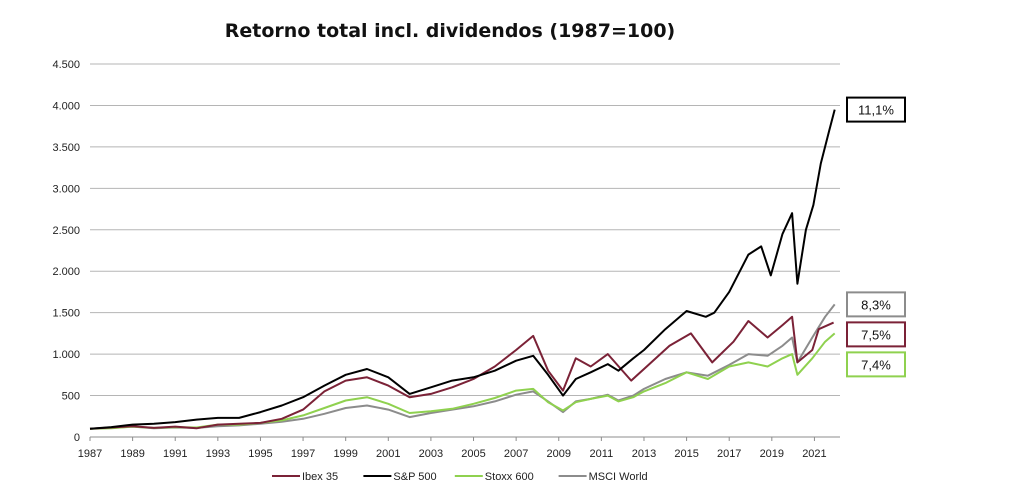 The width and height of the screenshot is (1019, 499). Describe the element at coordinates (345, 454) in the screenshot. I see `x-tick-label: 1999` at that location.